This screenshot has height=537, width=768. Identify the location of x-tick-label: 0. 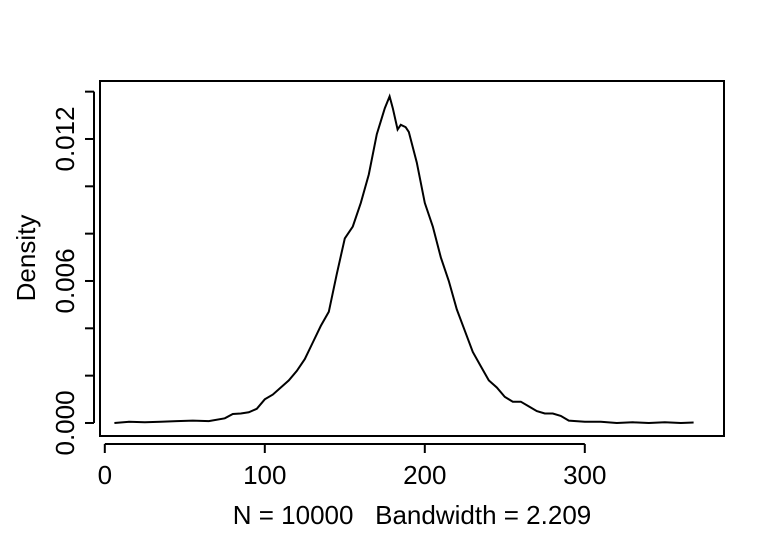
(105, 475).